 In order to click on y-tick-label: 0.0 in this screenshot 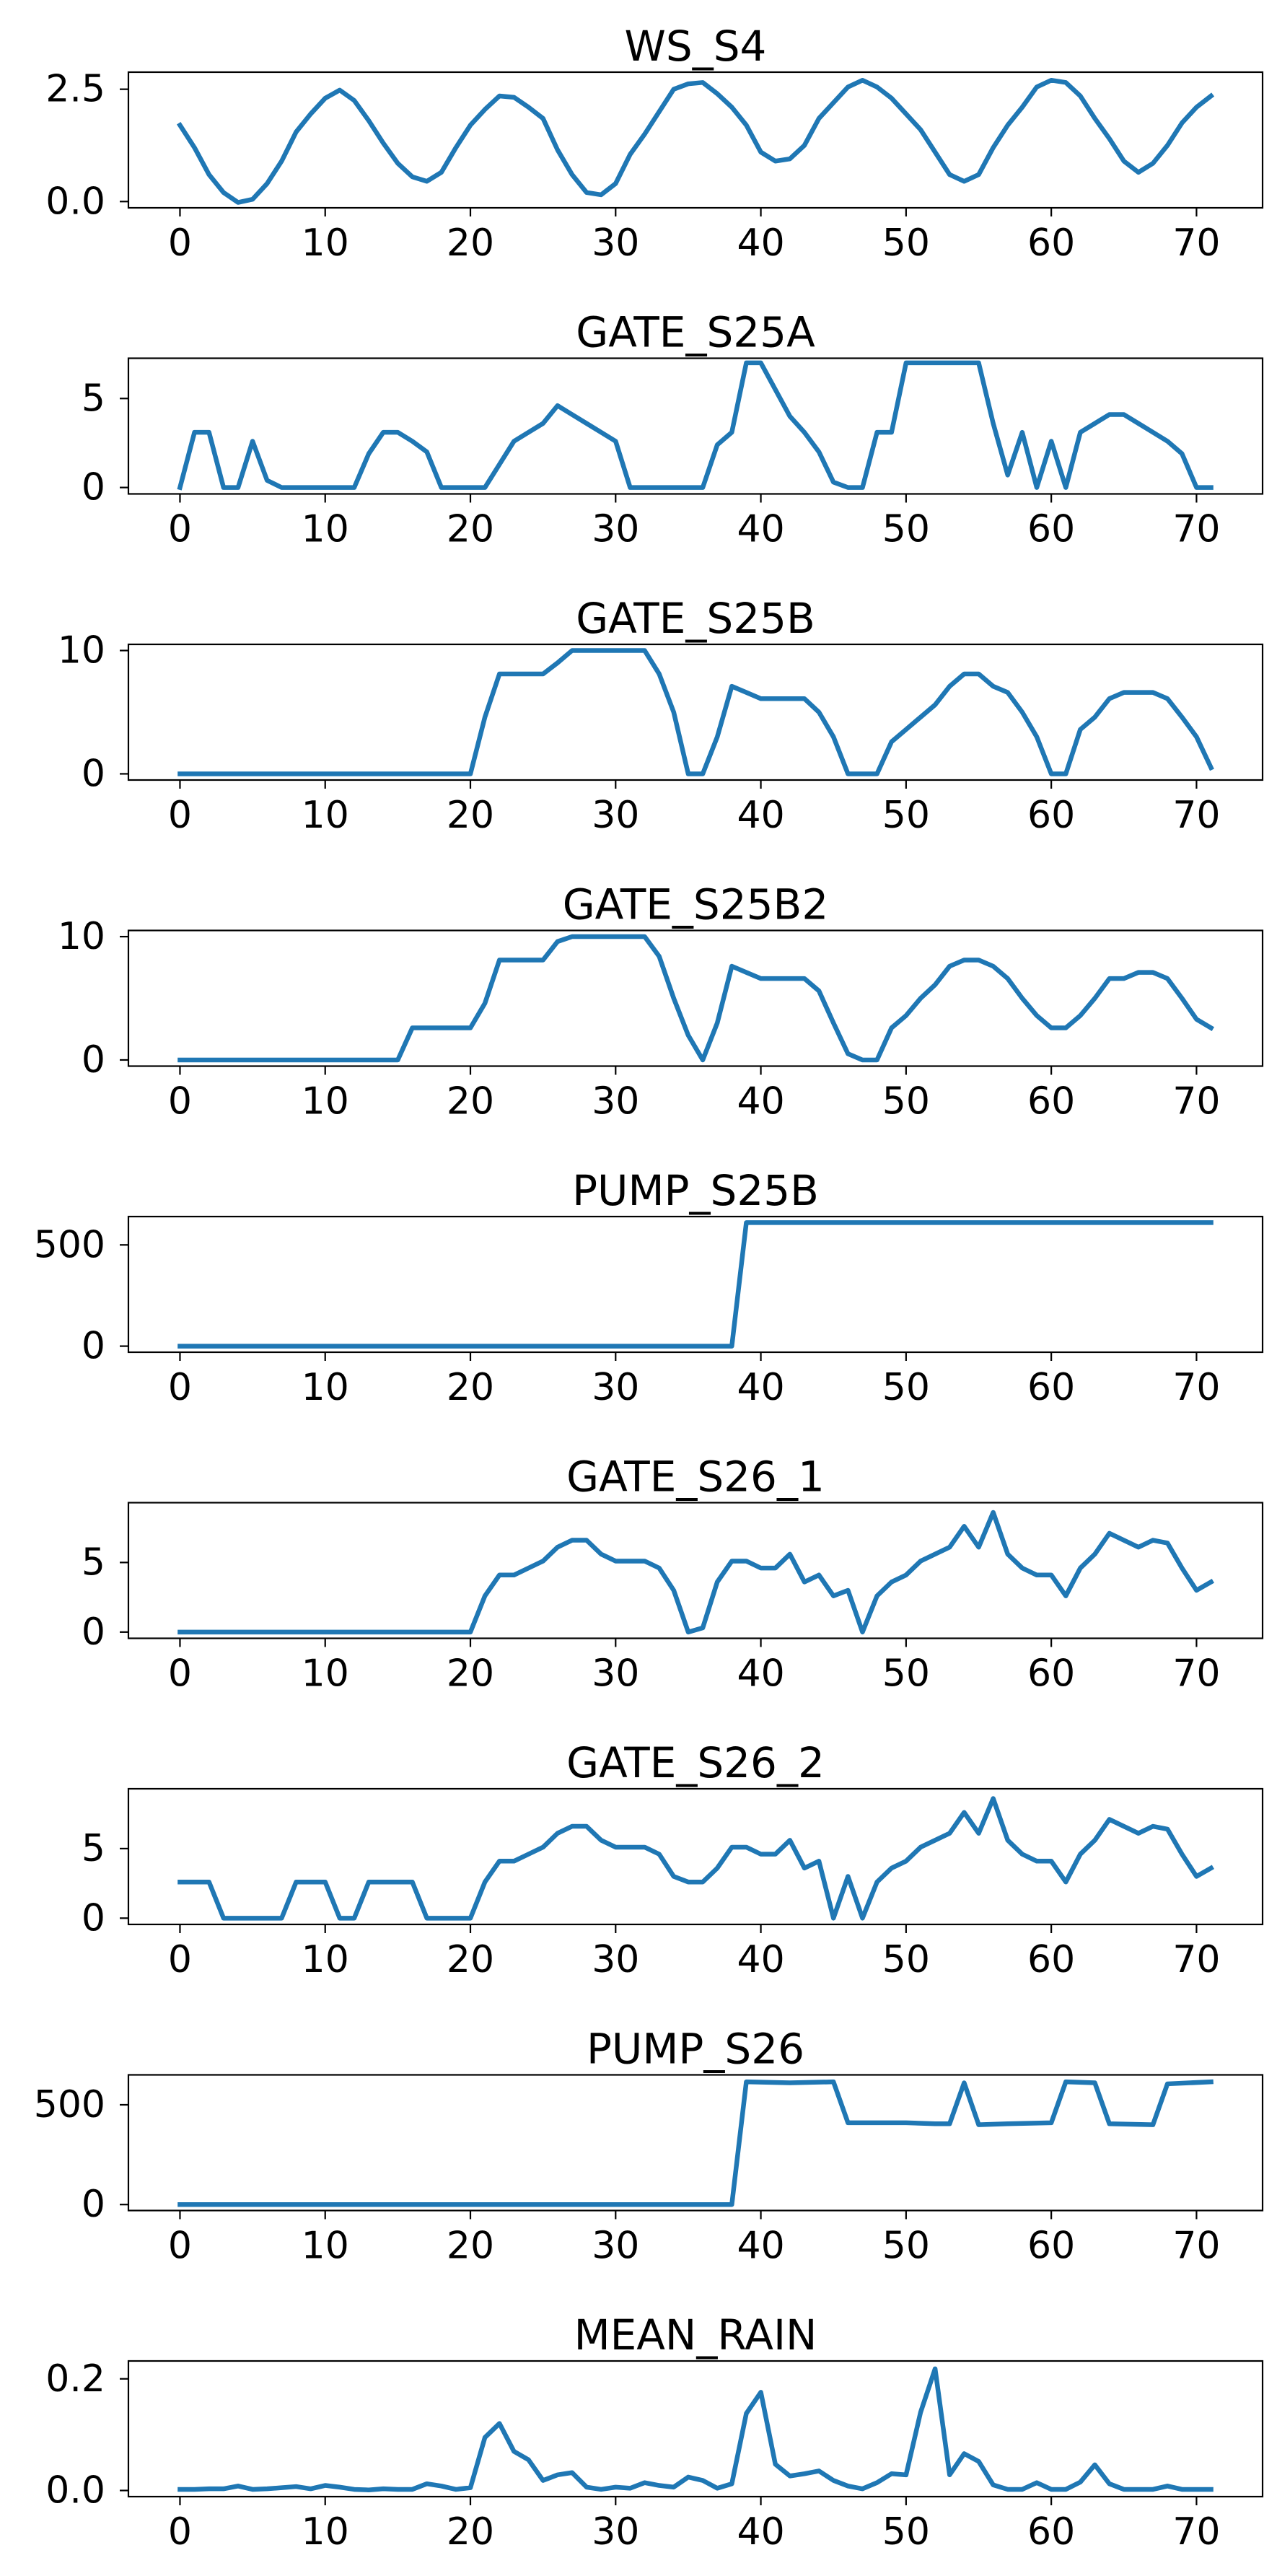, I will do `click(75, 2490)`.